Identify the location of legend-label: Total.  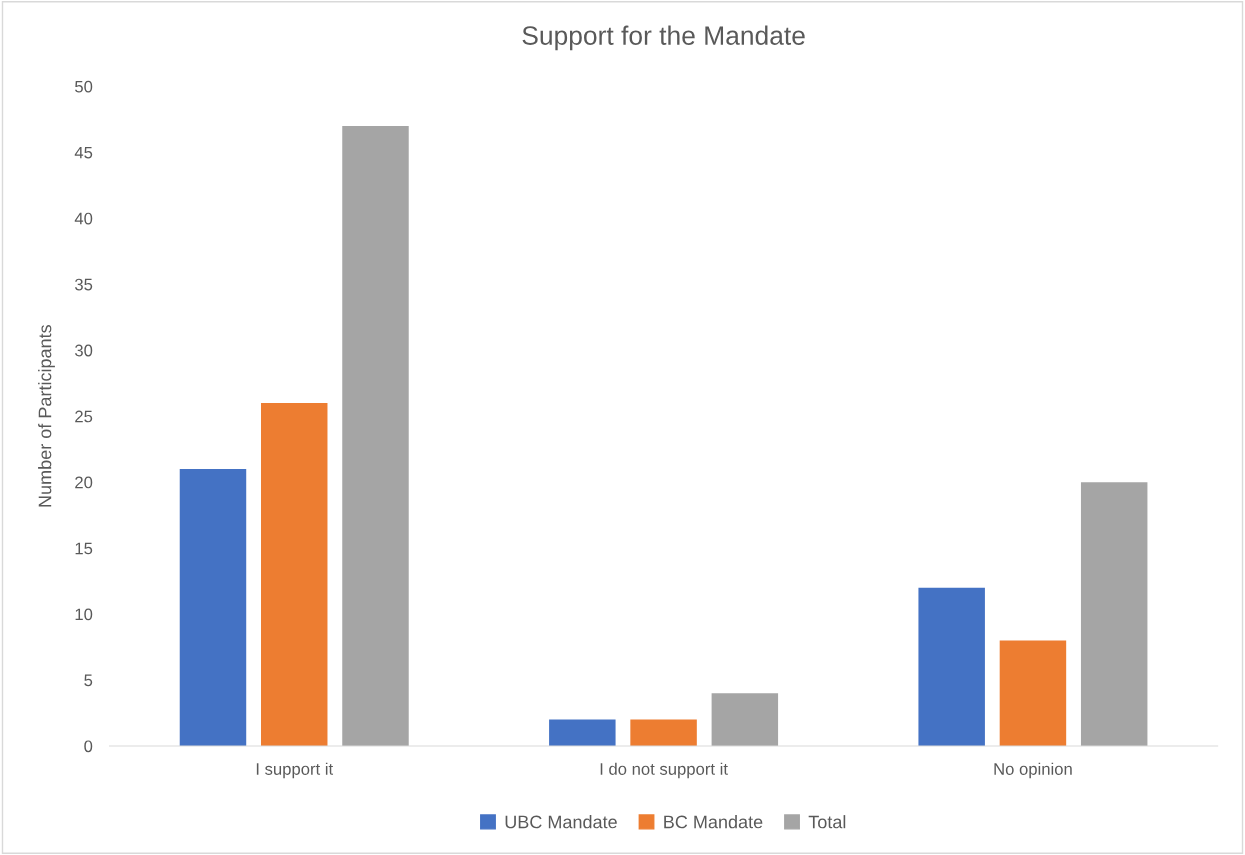
(827, 822).